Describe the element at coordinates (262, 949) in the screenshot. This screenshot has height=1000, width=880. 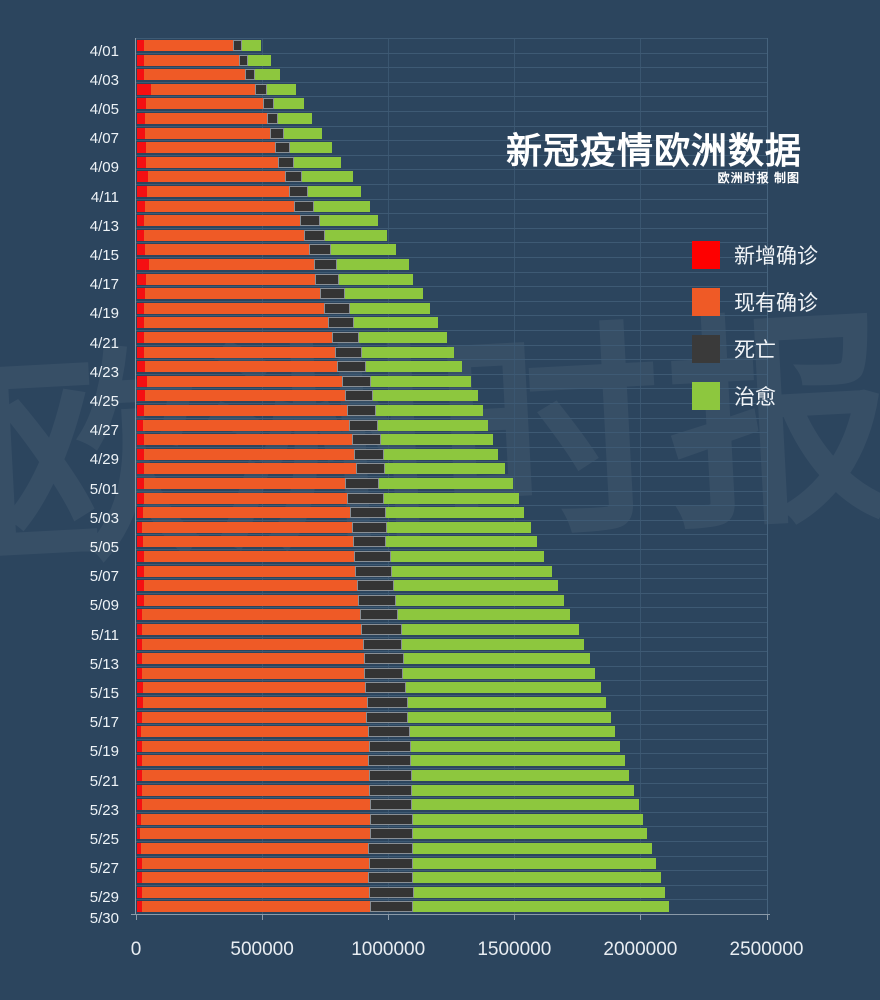
I see `x-tick-label: 500000` at that location.